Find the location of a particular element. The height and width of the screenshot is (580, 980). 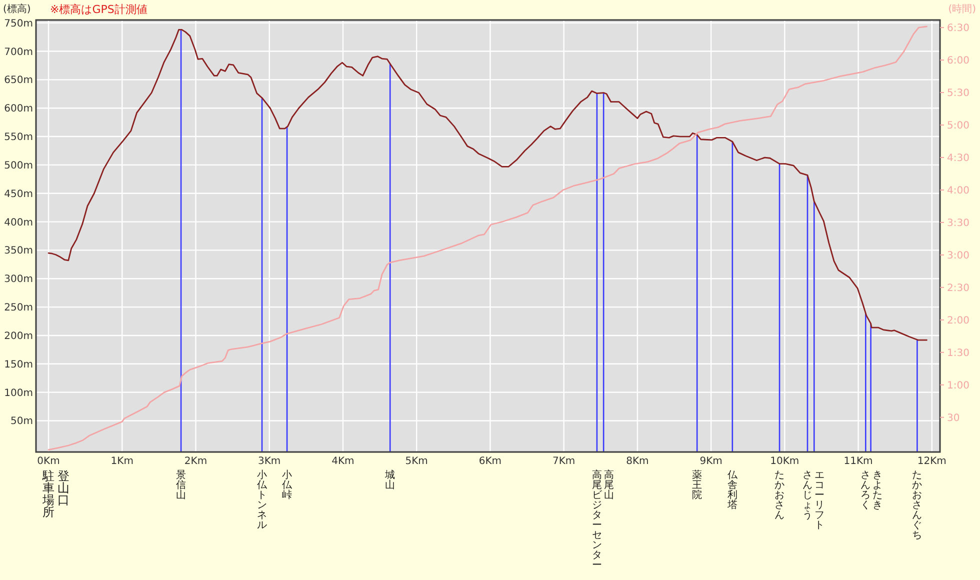

x-tick-label: 9Km is located at coordinates (711, 461).